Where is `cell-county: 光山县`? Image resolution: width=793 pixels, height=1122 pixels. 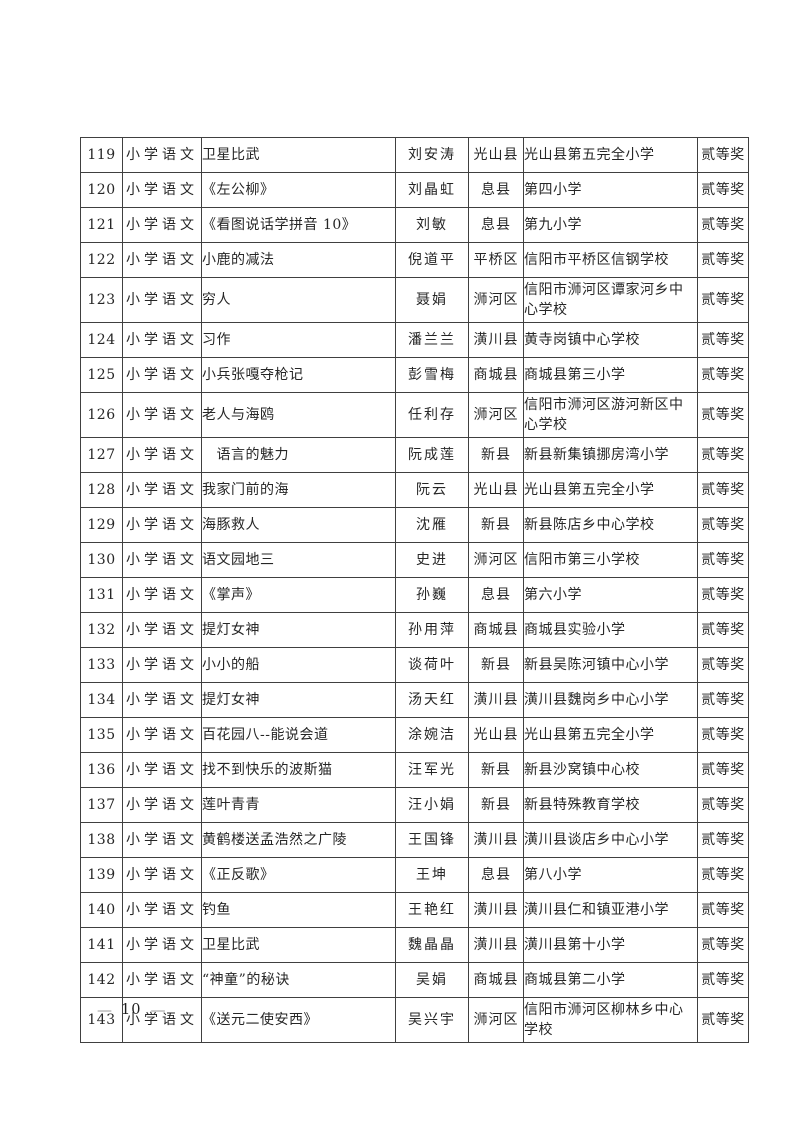
cell-county: 光山县 is located at coordinates (496, 490).